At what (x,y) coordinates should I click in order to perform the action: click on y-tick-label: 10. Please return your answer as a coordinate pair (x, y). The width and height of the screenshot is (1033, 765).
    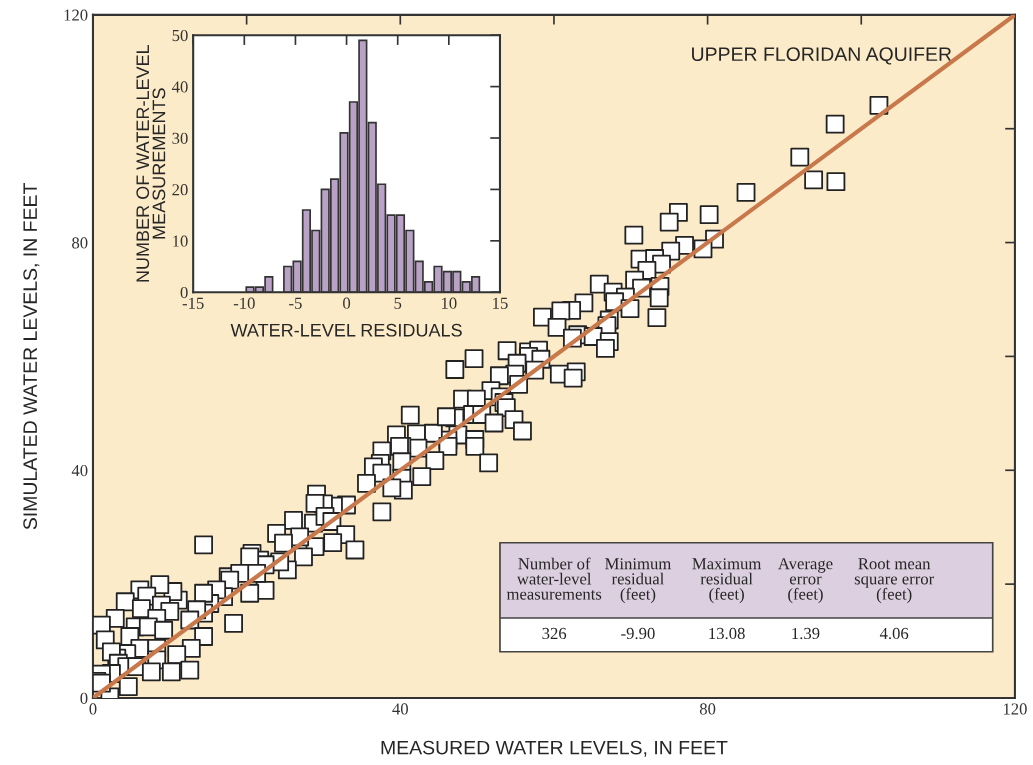
    Looking at the image, I should click on (180, 241).